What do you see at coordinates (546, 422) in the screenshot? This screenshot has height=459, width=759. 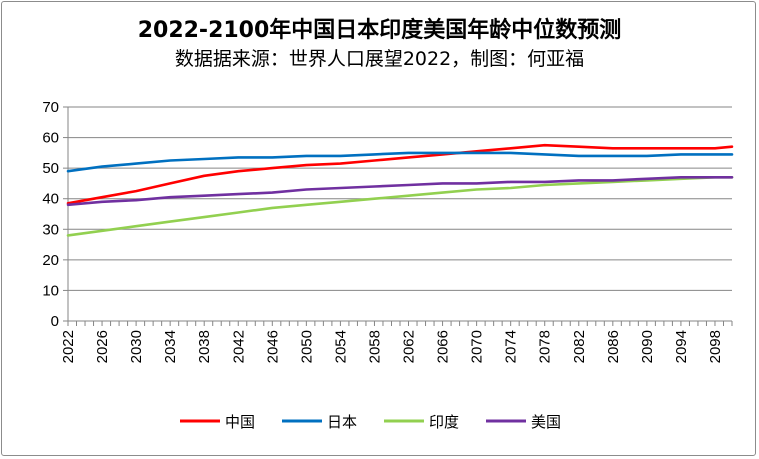 I see `legend-label: 美国` at bounding box center [546, 422].